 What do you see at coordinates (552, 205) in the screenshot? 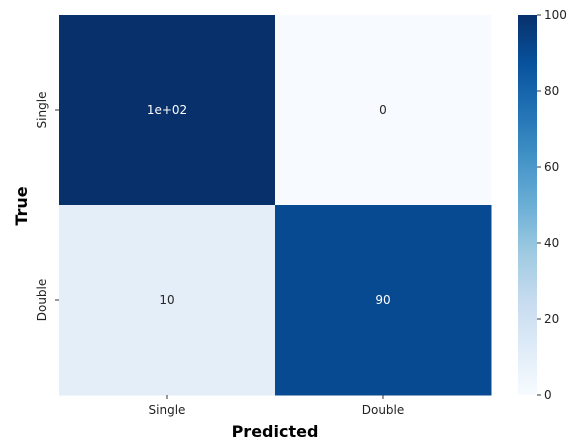
I see `colorbar-ticks: 0 20 40 60 80 100` at bounding box center [552, 205].